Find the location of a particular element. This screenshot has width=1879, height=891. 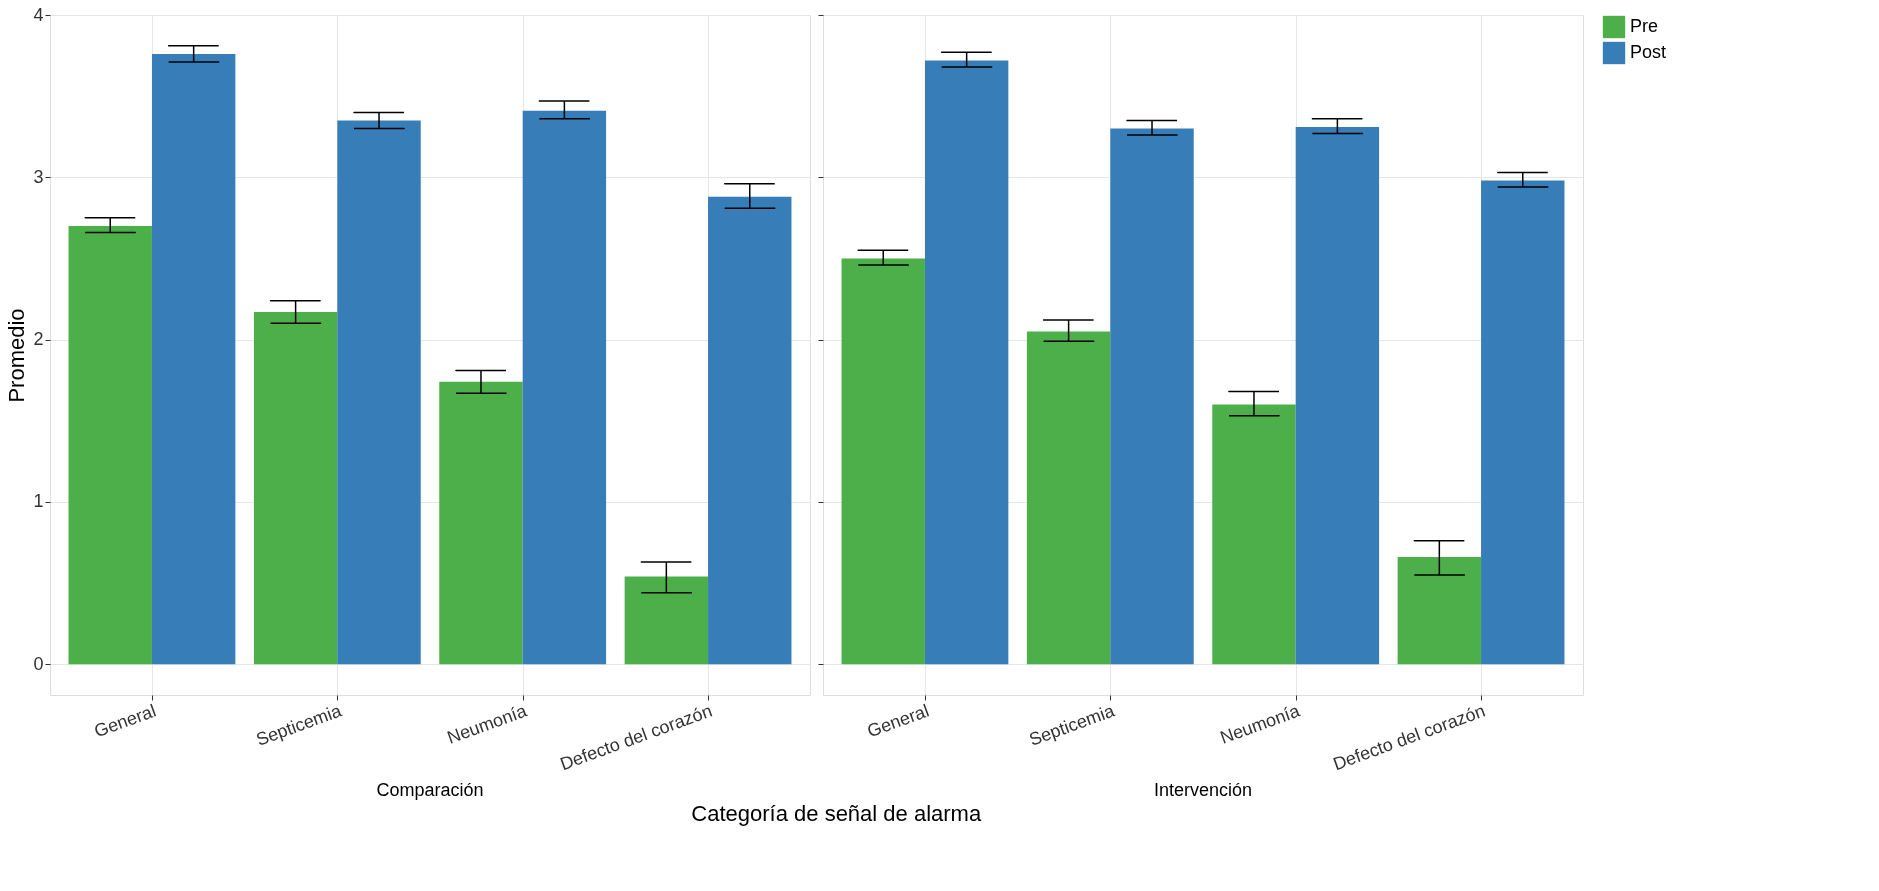

y-tick-label: 0 is located at coordinates (38, 663).